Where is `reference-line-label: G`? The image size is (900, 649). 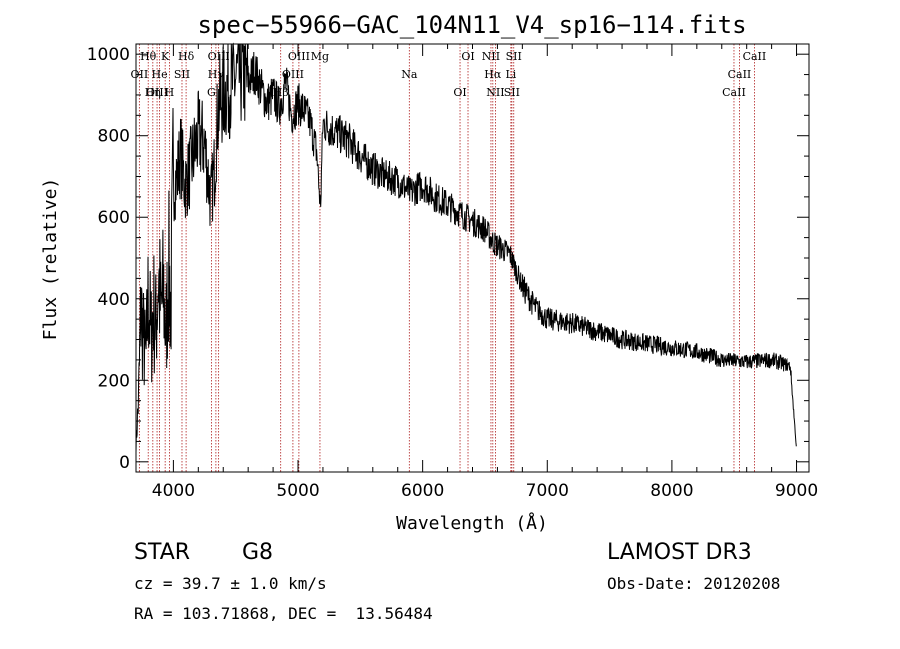 reference-line-label: G is located at coordinates (211, 92).